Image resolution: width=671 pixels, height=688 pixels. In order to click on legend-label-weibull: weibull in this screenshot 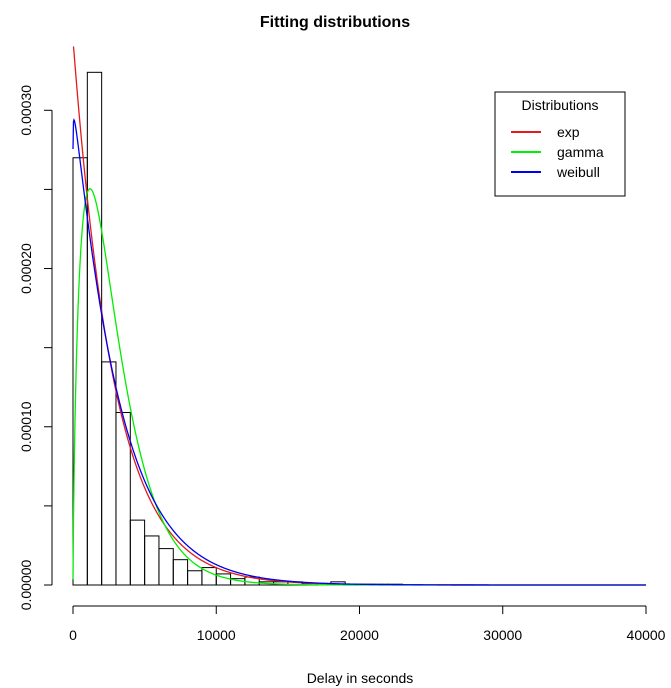, I will do `click(578, 172)`.